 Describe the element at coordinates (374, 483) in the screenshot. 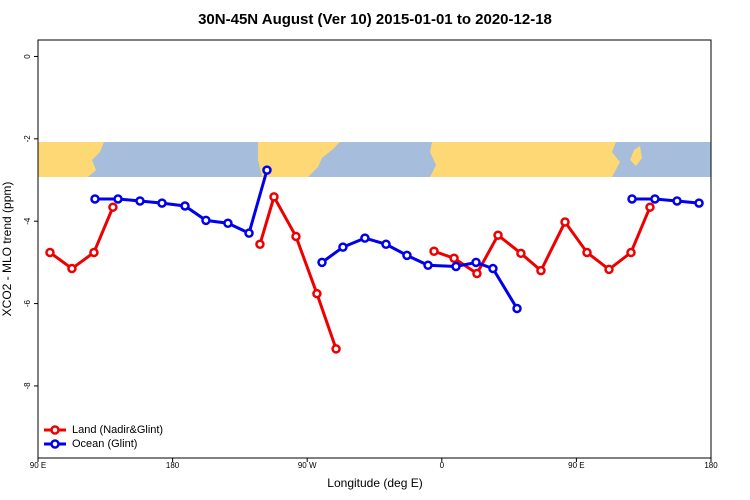

I see `x-axis-label: Longitude (deg E)` at that location.